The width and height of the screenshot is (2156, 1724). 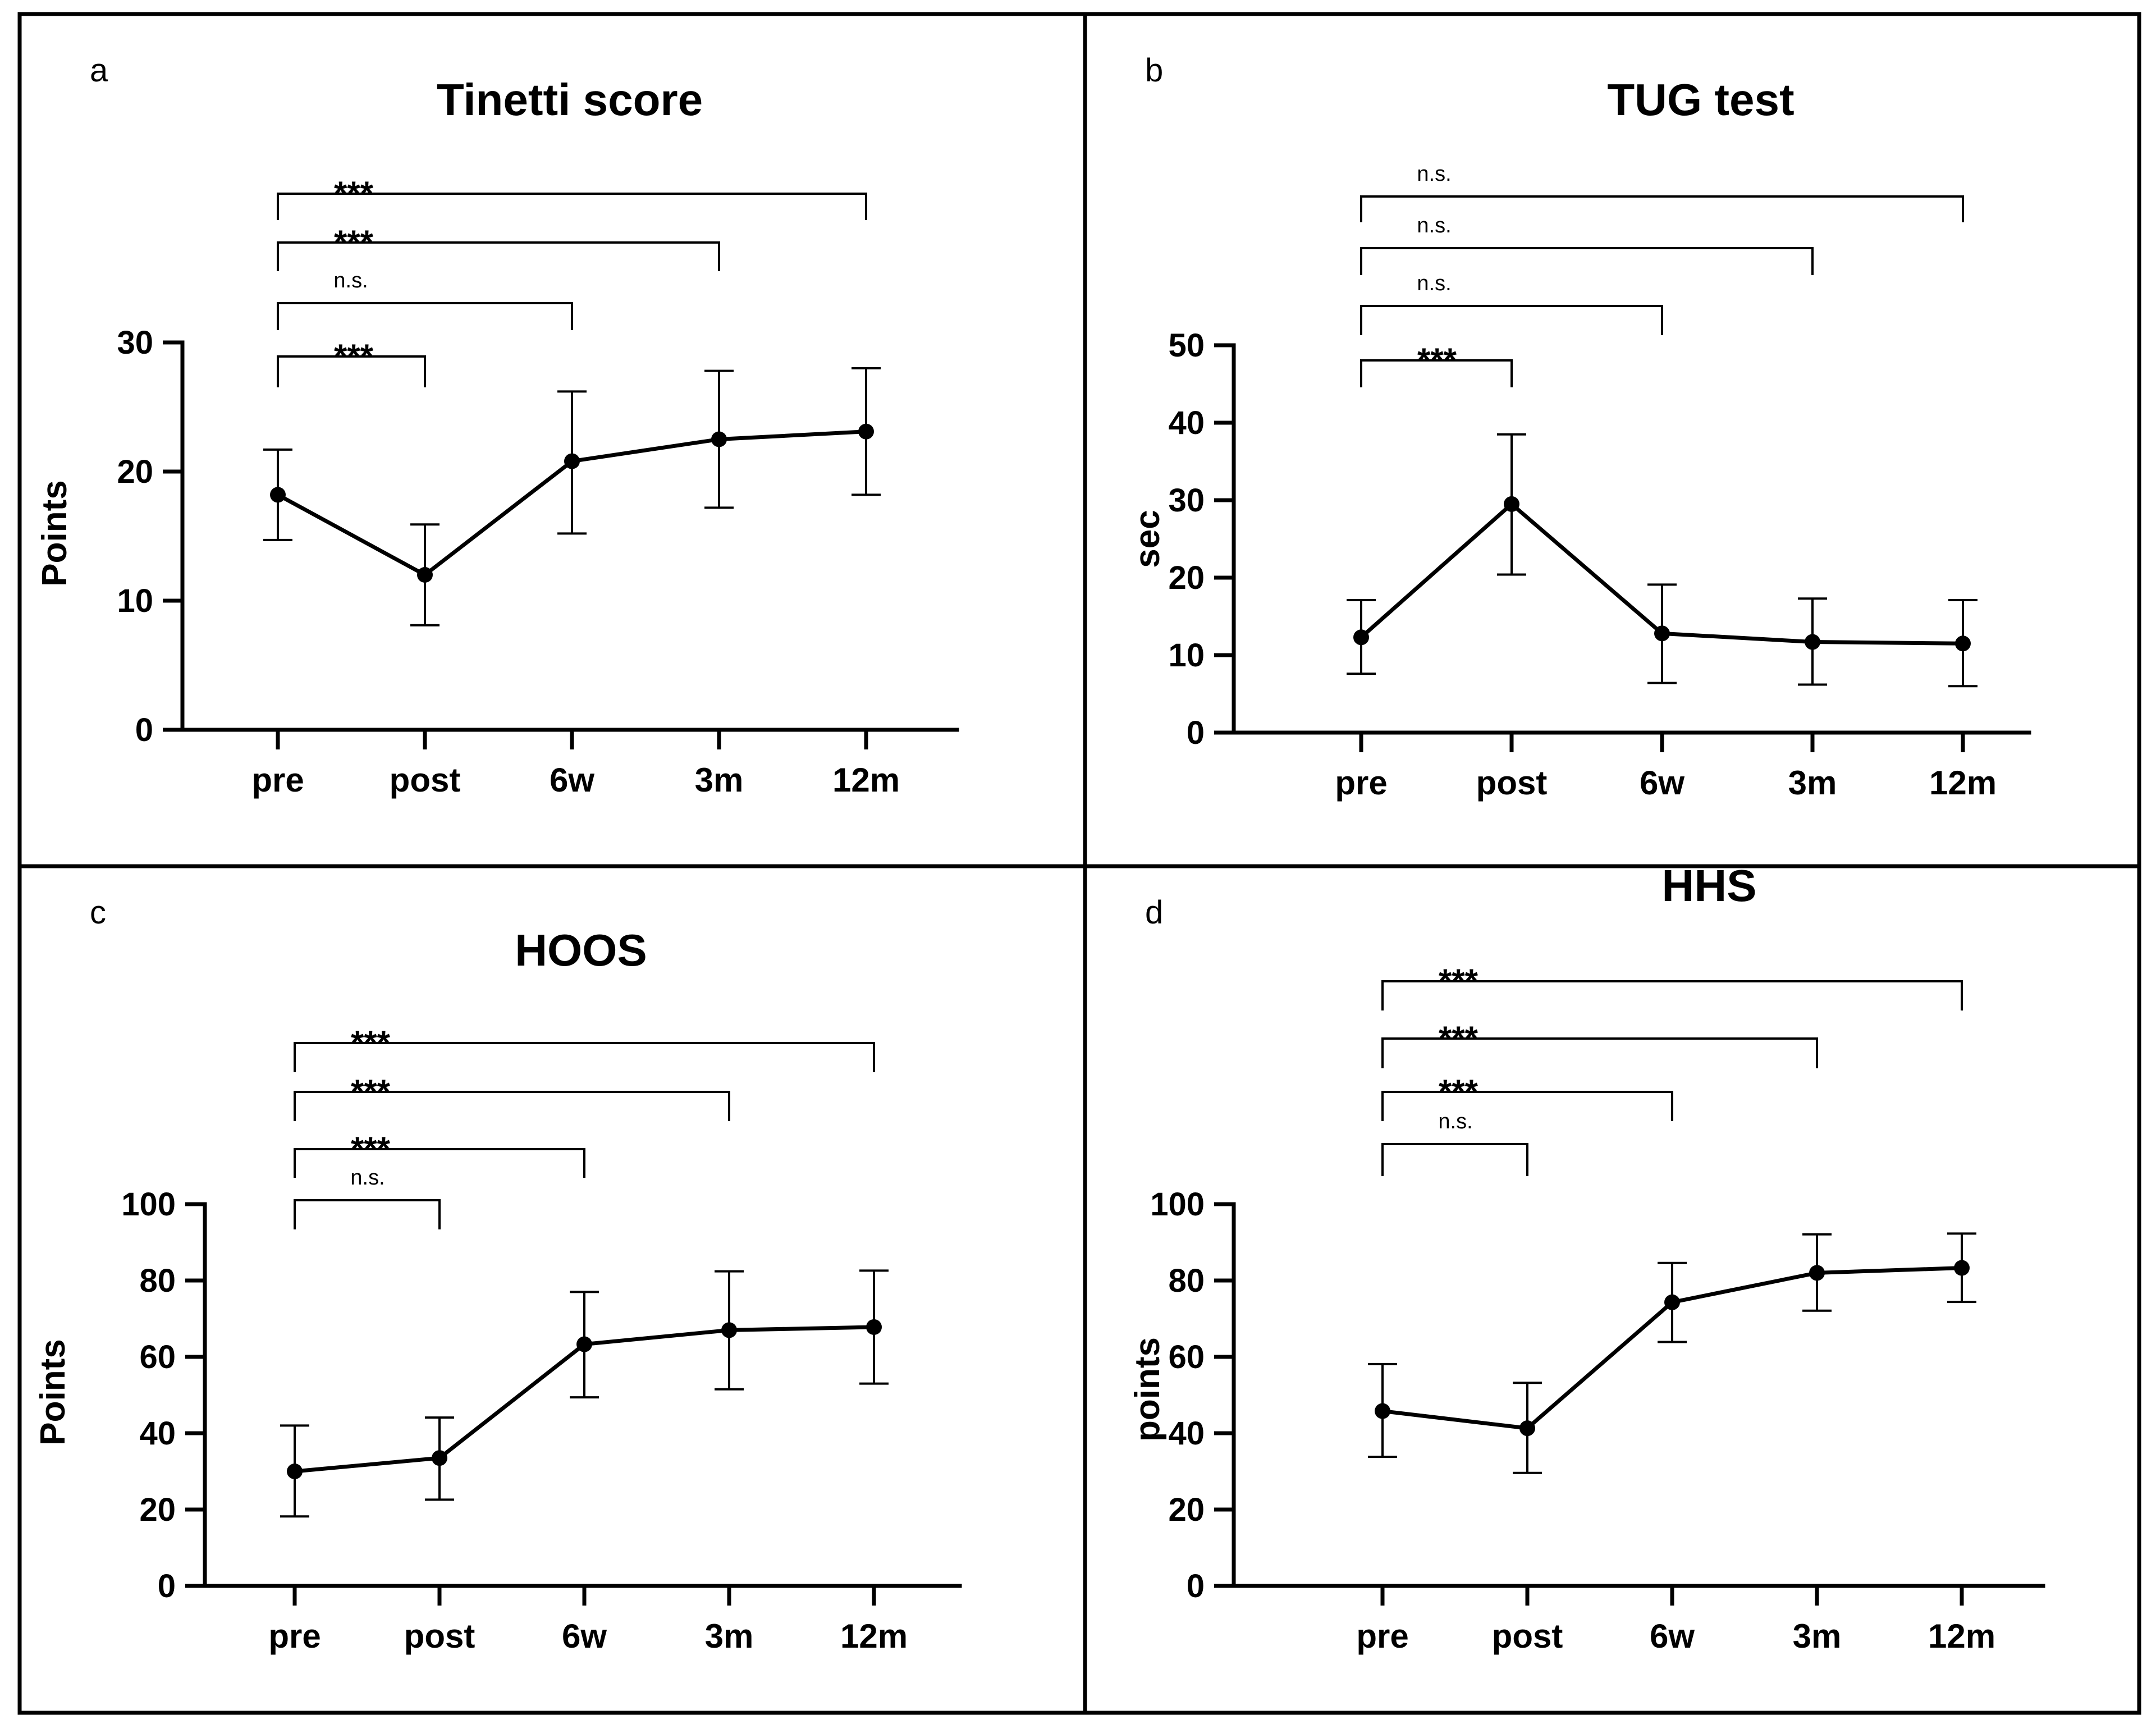 I want to click on chart-title: HOOS, so click(x=581, y=950).